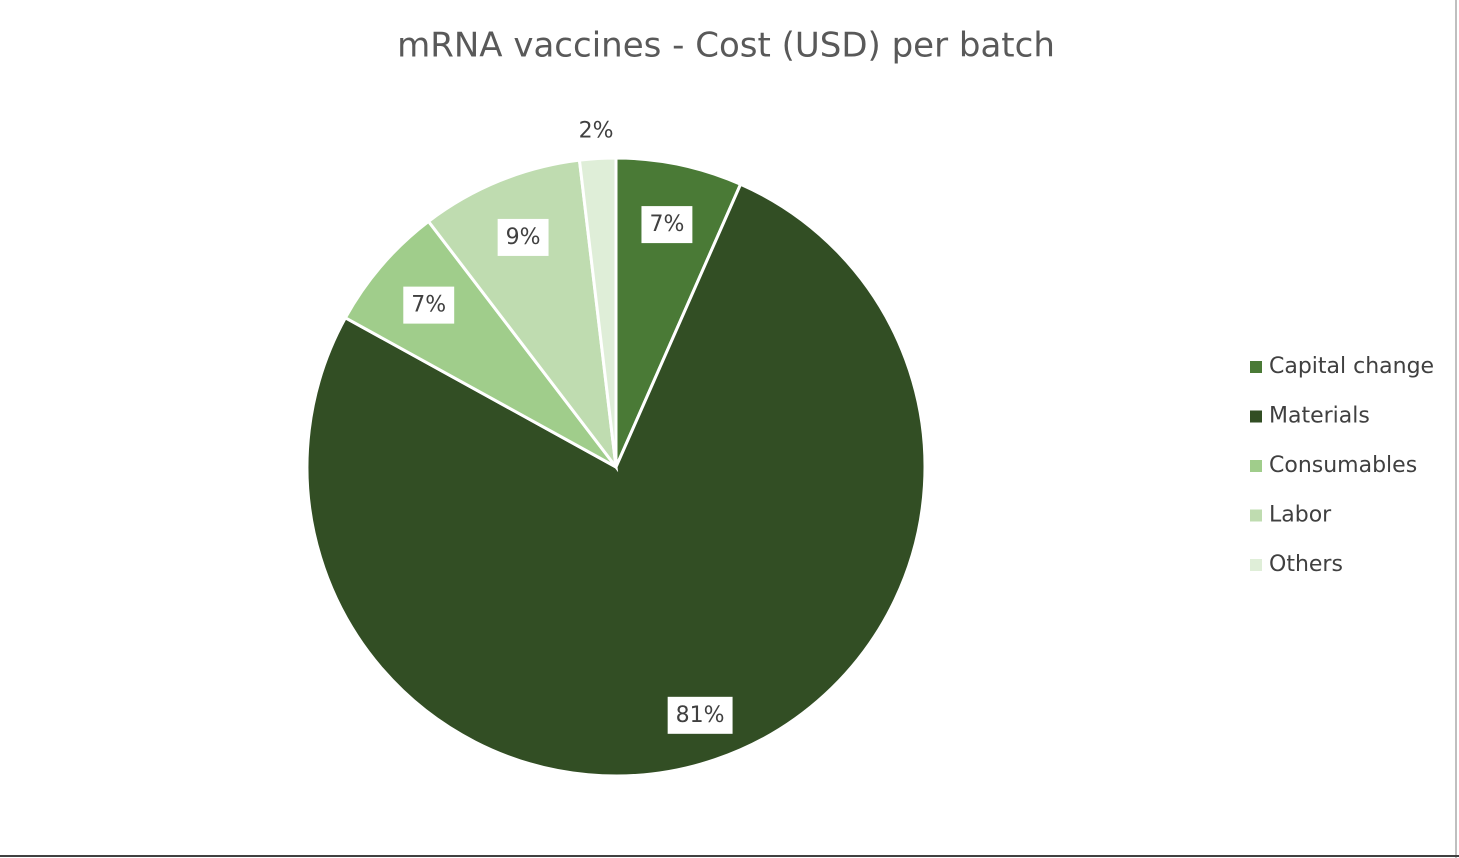 The image size is (1459, 858). Describe the element at coordinates (1306, 564) in the screenshot. I see `legend-label: Others` at that location.